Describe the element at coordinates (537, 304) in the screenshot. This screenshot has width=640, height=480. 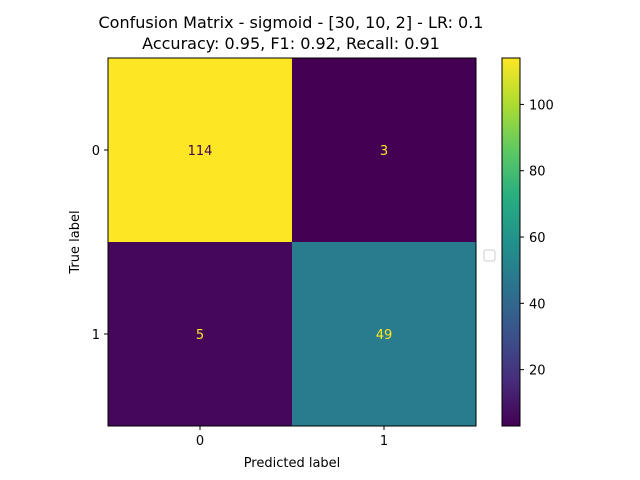
I see `colorbar-tick-label: 40` at that location.